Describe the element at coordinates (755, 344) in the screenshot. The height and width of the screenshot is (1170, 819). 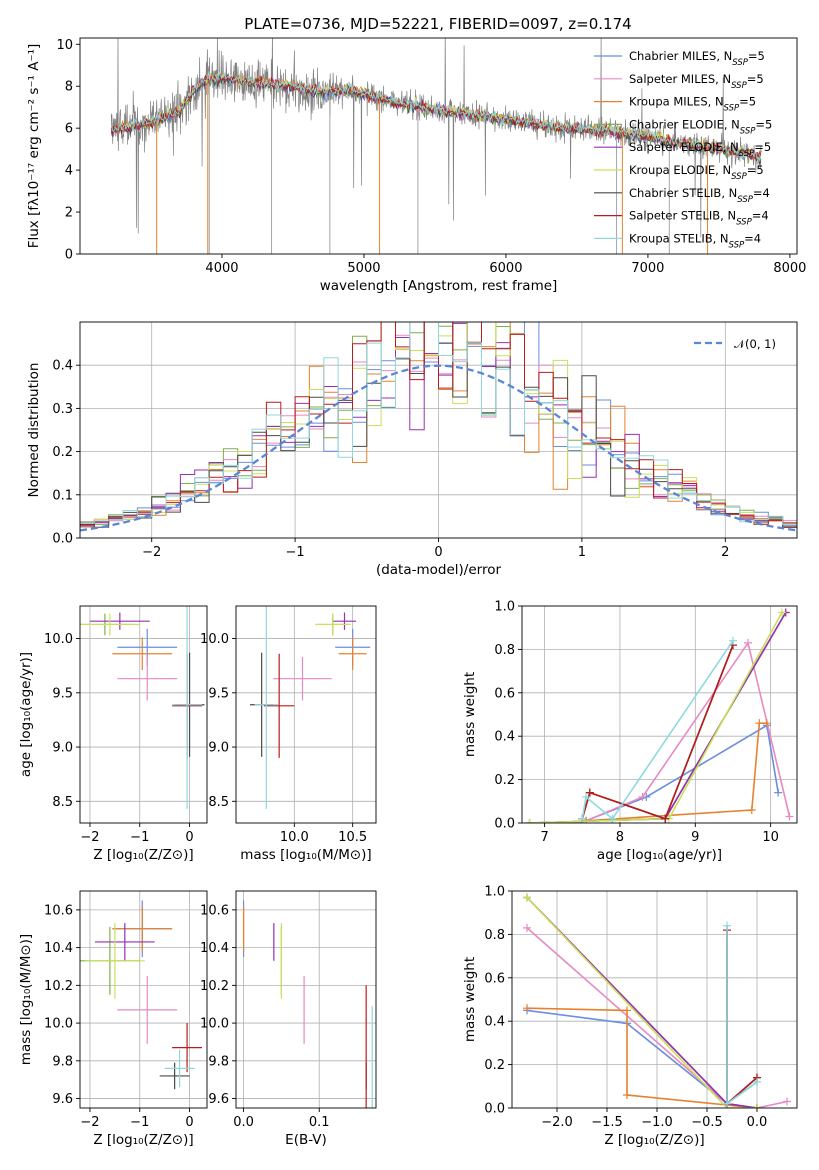
I see `legend-label: 𝒩(0, 1)` at that location.